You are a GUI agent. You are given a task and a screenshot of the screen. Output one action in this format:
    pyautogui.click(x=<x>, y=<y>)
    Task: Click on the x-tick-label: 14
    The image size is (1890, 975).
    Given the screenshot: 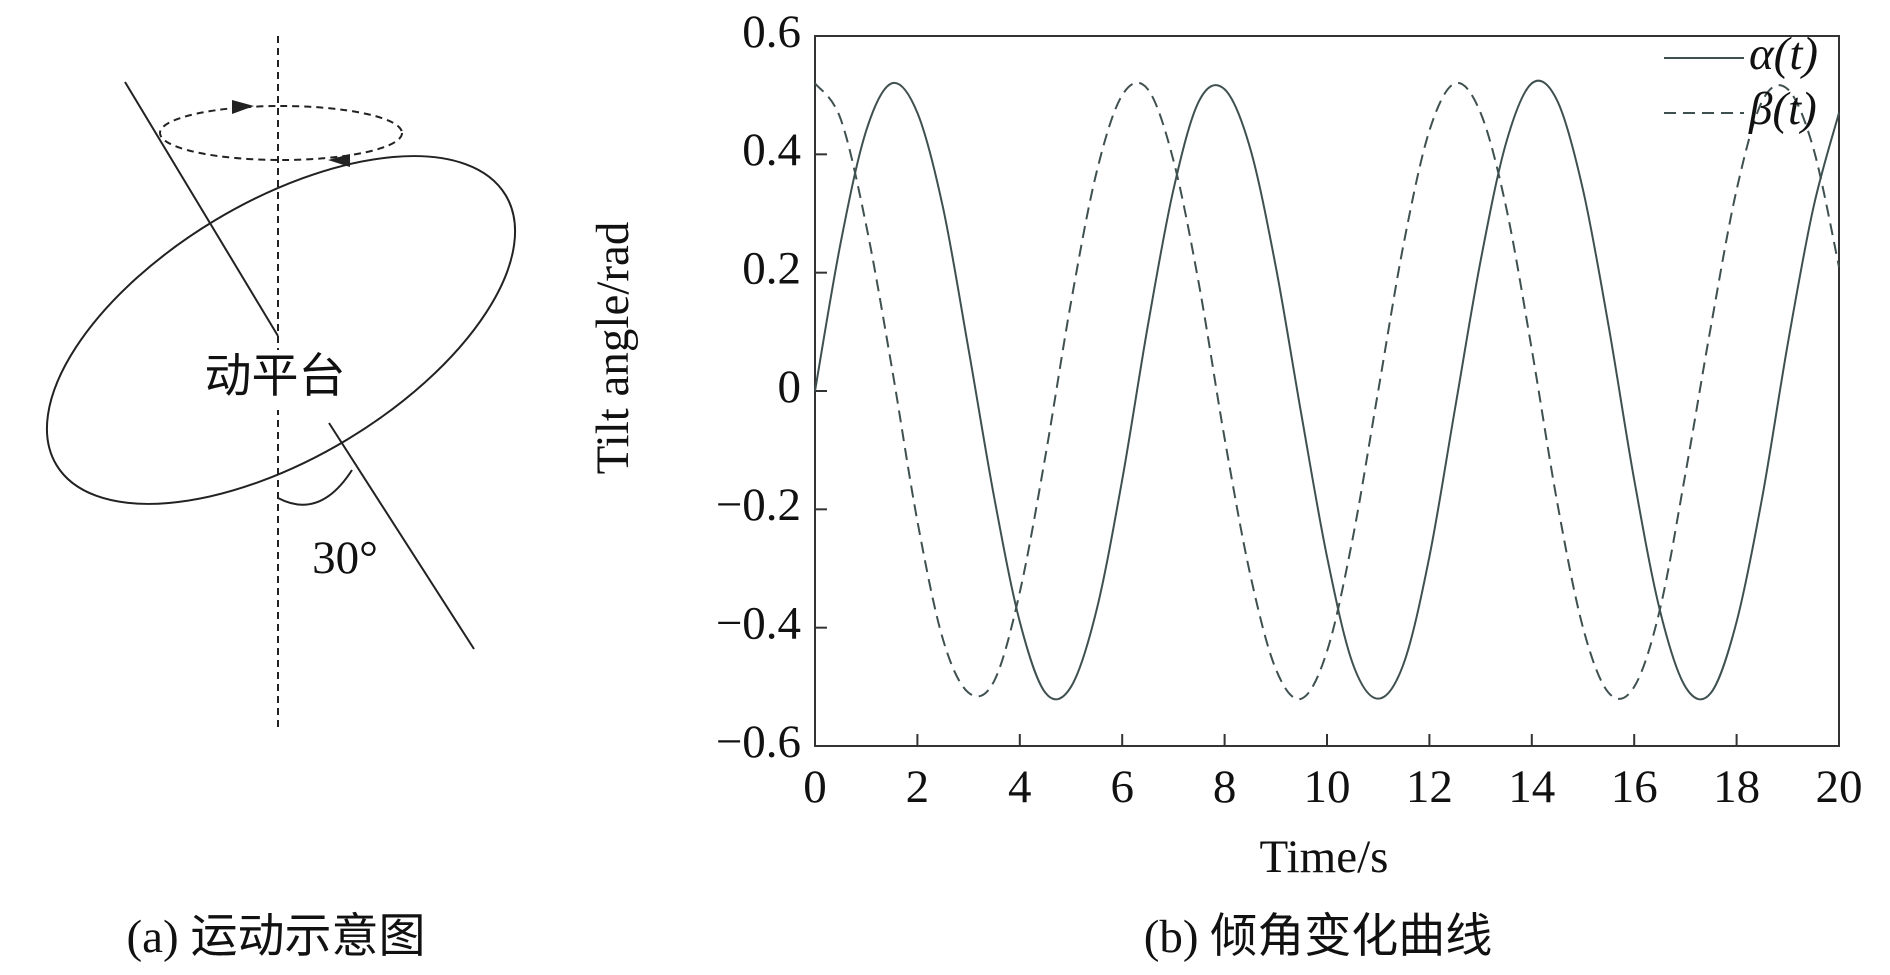 What is the action you would take?
    pyautogui.click(x=1531, y=787)
    